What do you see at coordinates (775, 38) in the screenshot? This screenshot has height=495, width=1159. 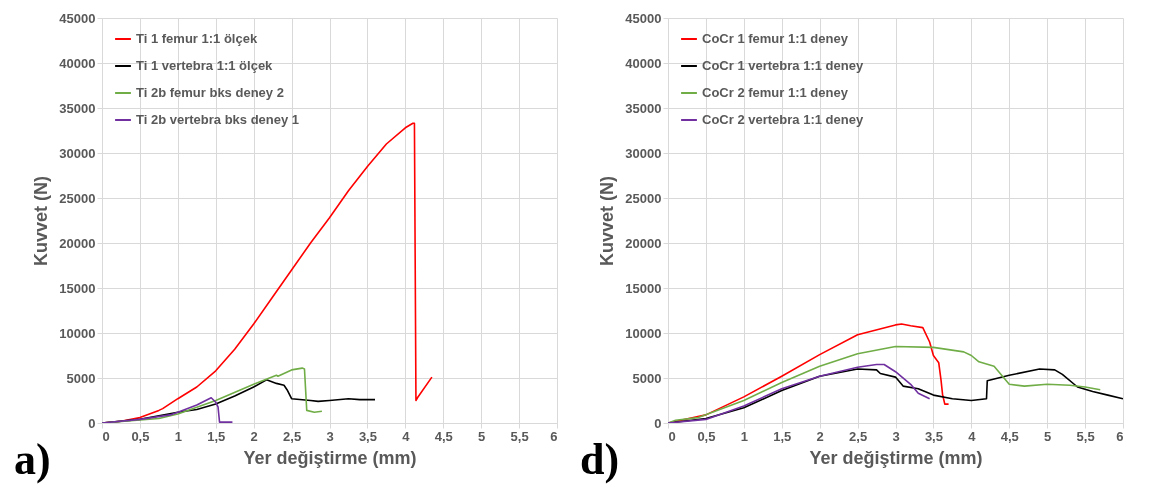 I see `legend-label: CoCr 1 femur 1:1 deney` at bounding box center [775, 38].